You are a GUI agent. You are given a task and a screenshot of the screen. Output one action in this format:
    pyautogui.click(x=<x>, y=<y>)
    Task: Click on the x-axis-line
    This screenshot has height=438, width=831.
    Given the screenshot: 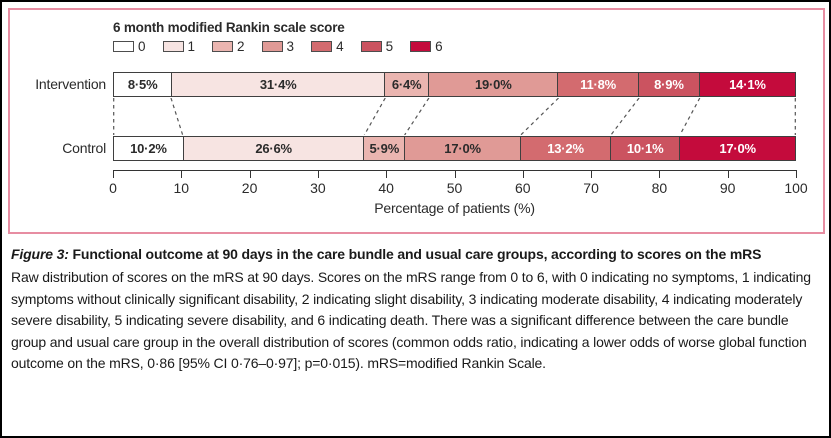 What is the action you would take?
    pyautogui.click(x=455, y=170)
    